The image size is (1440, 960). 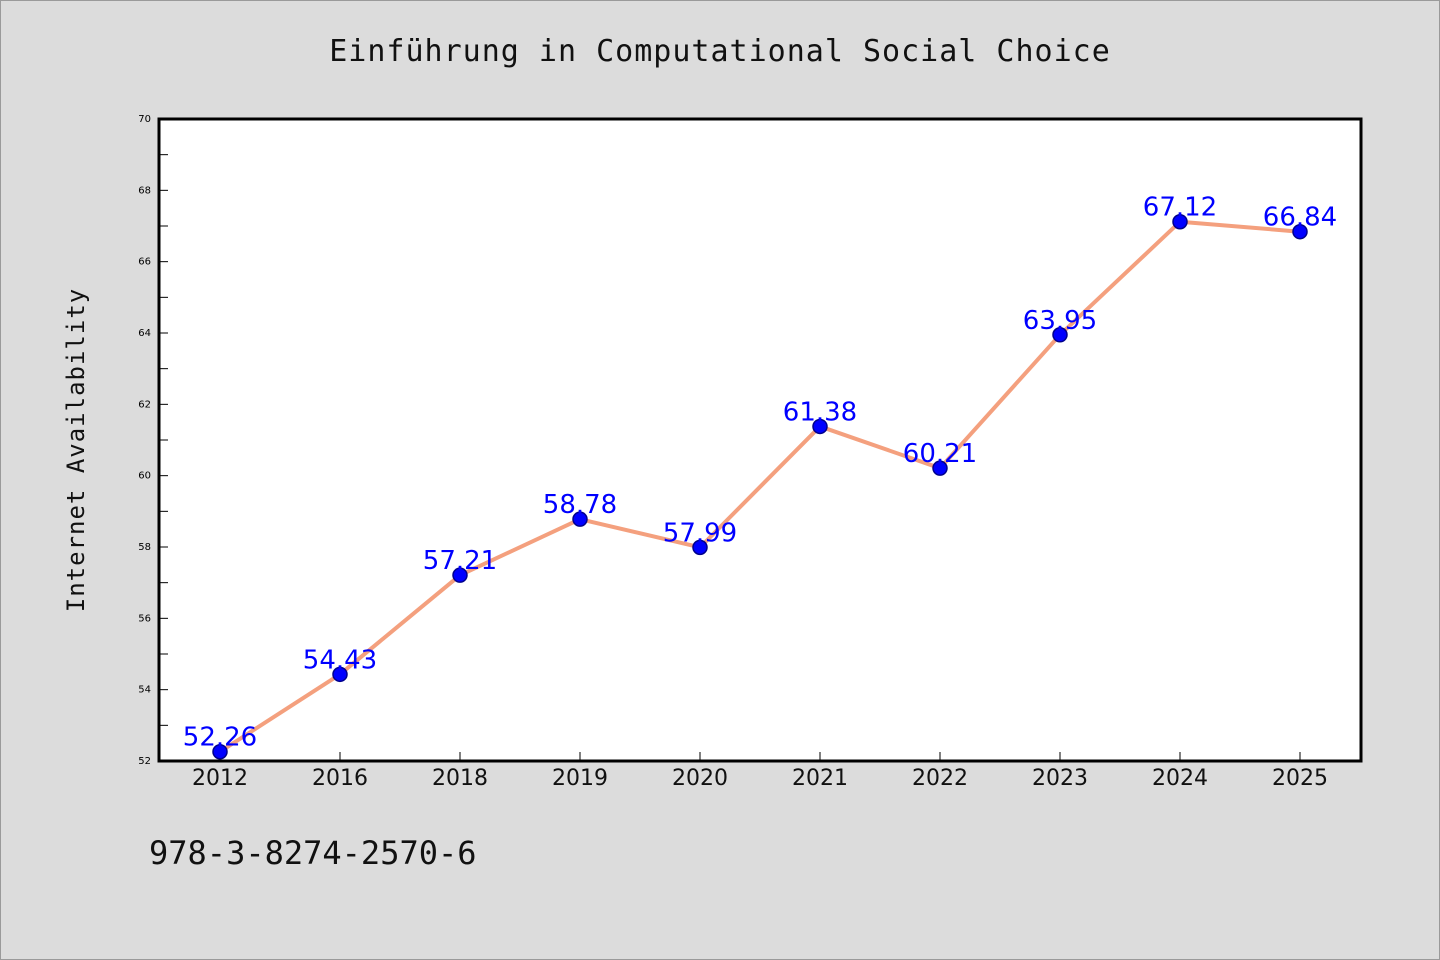 I want to click on y-tick-label: 60, so click(x=144, y=476).